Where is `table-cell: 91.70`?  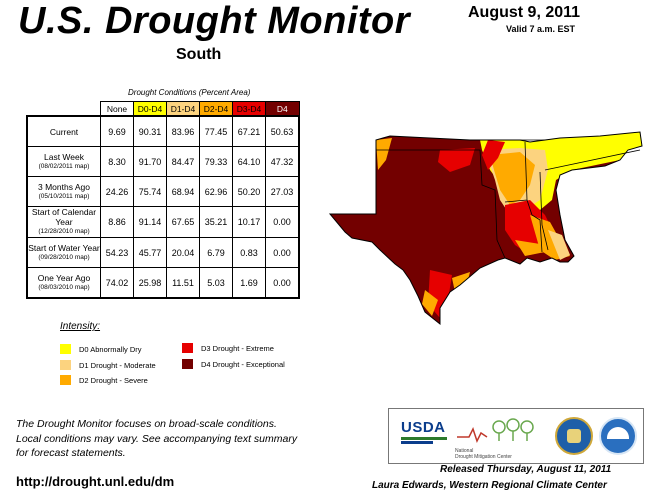
table-cell: 91.70 is located at coordinates (150, 161).